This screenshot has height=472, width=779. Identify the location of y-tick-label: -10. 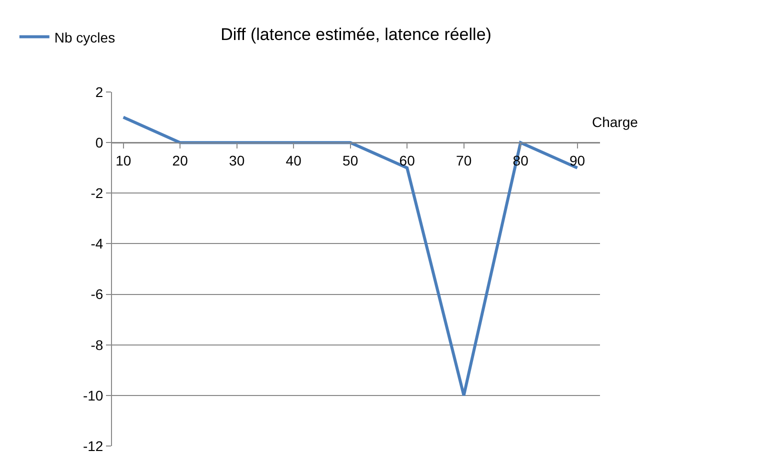
(93, 395).